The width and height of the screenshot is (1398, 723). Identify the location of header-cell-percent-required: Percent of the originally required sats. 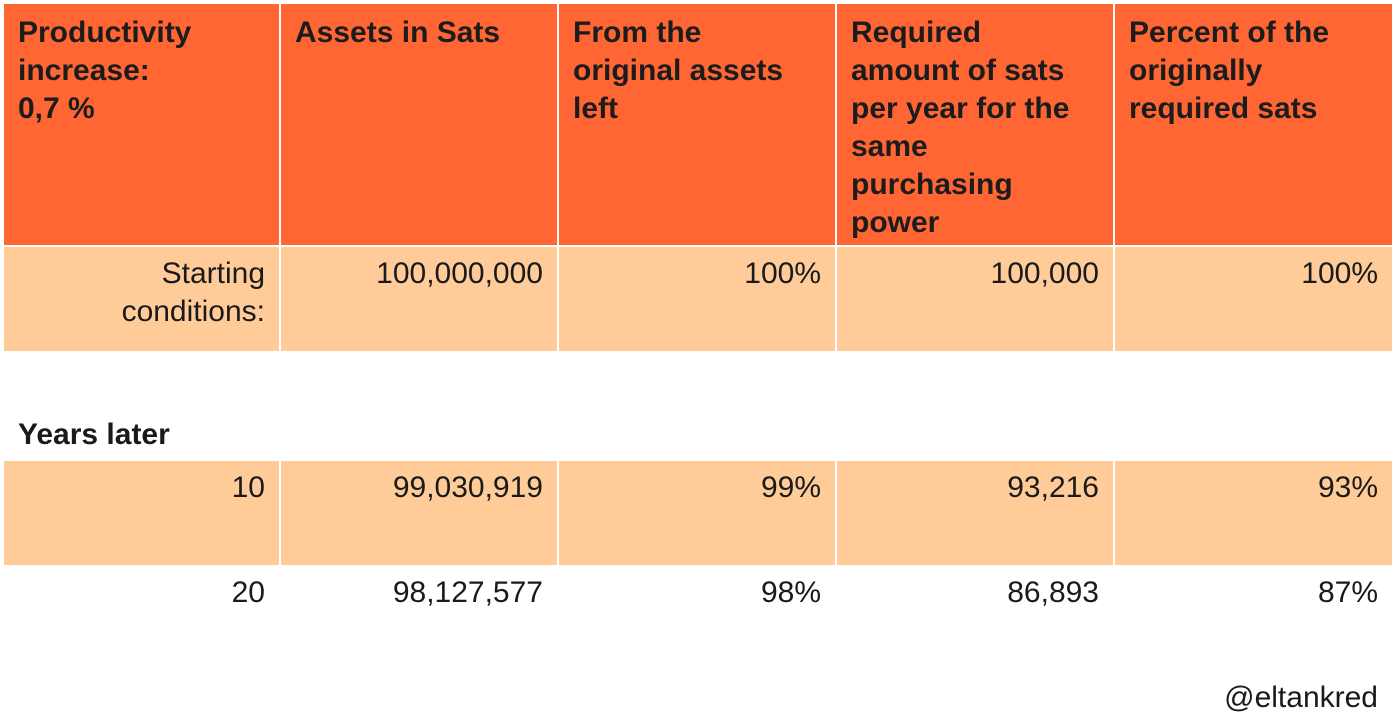
(1253, 124).